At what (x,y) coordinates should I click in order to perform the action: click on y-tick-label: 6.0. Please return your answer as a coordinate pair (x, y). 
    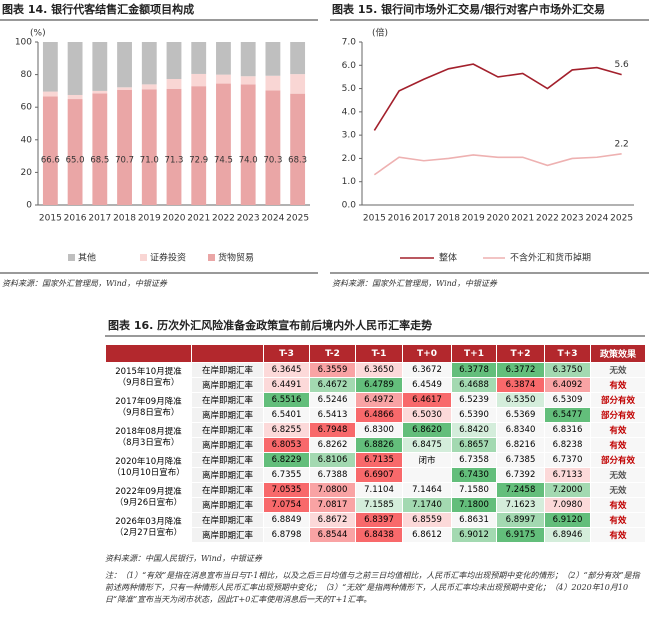
    Looking at the image, I should click on (349, 66).